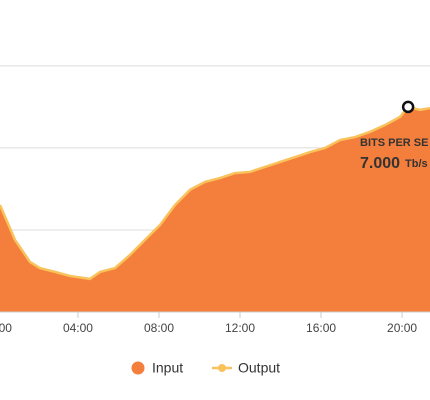 The width and height of the screenshot is (430, 400). I want to click on tooltip-value: 7.000 Tb/s, so click(394, 163).